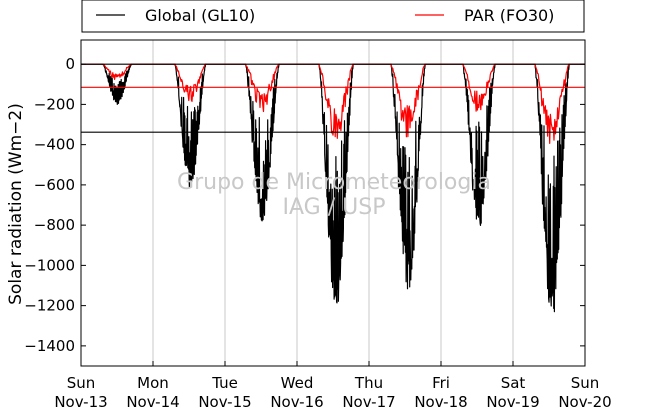 The width and height of the screenshot is (650, 409). I want to click on y-tick-label-4: −800, so click(54, 225).